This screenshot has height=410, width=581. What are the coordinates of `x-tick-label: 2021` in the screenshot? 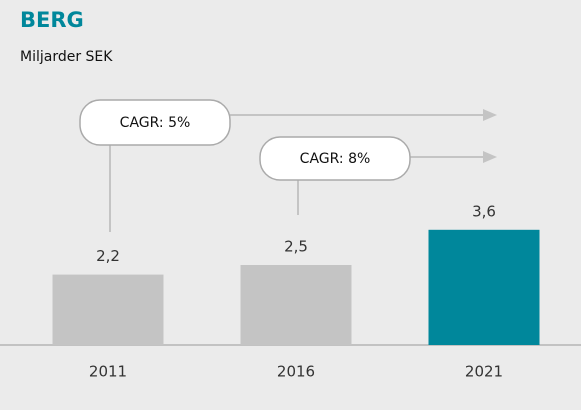 It's located at (484, 372).